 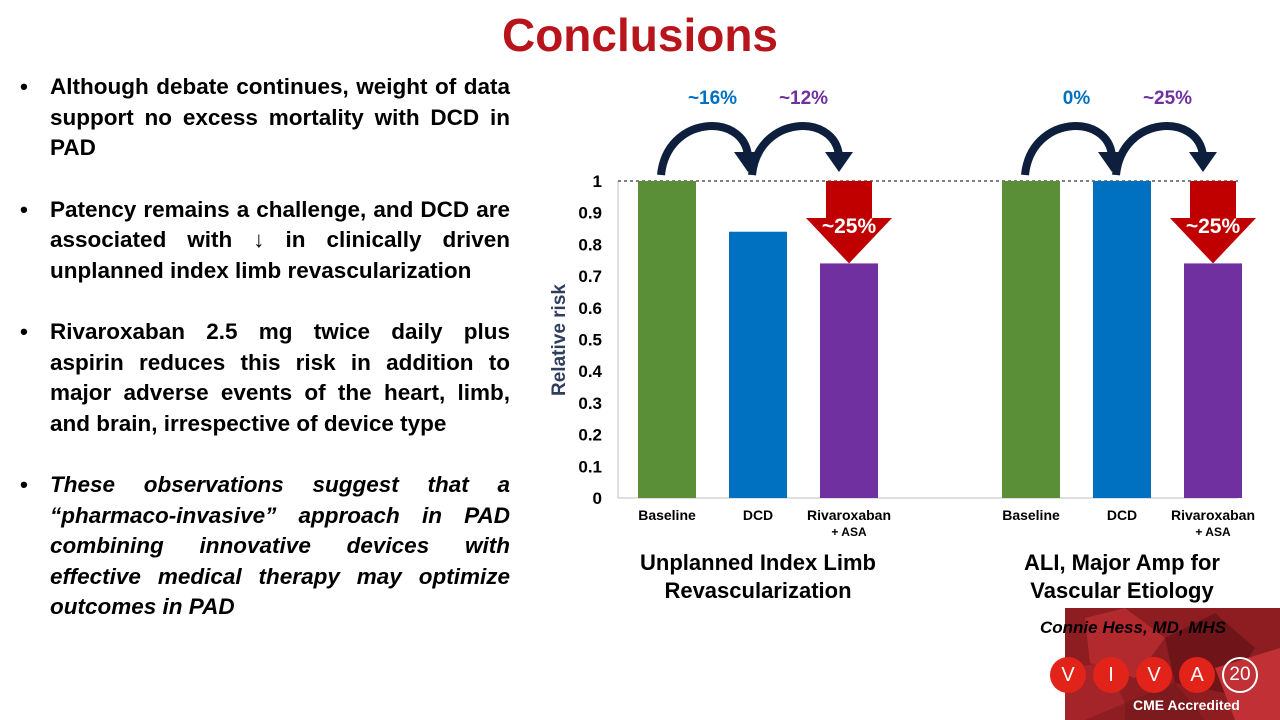 What do you see at coordinates (1240, 675) in the screenshot?
I see `logo-year: 20` at bounding box center [1240, 675].